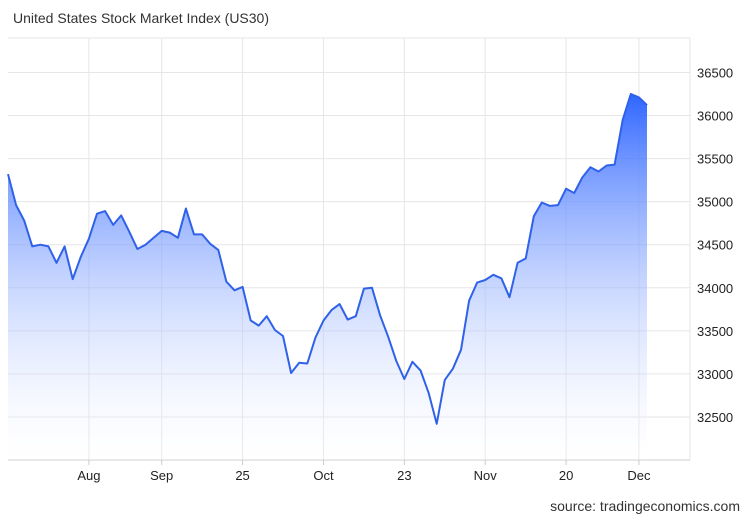  I want to click on x-tick-label: 20, so click(566, 475).